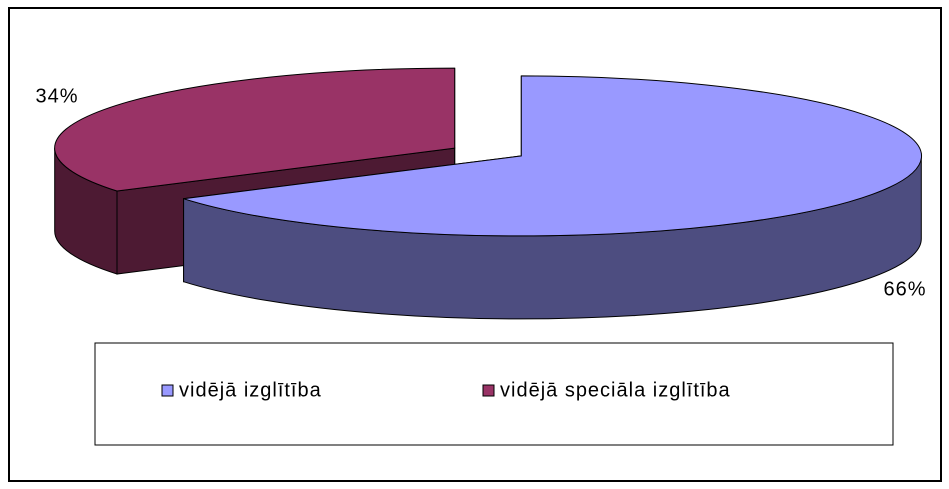  I want to click on data-label: 34%, so click(56, 96).